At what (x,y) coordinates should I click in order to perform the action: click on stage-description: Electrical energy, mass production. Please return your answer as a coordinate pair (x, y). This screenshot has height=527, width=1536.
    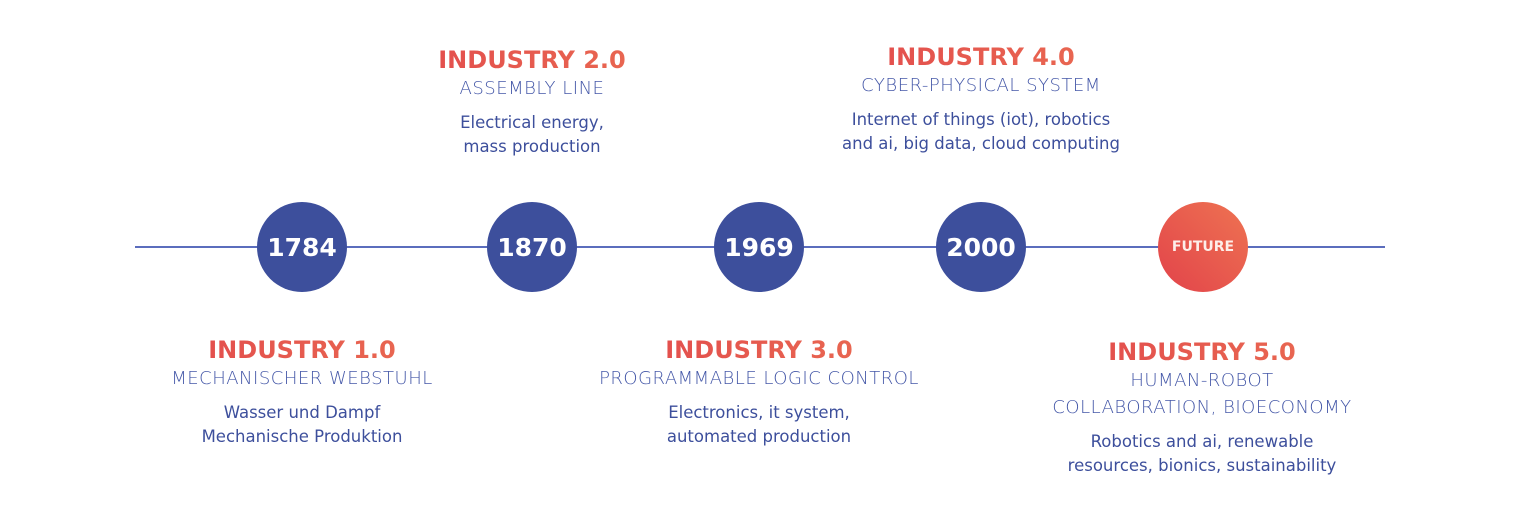
    Looking at the image, I should click on (532, 135).